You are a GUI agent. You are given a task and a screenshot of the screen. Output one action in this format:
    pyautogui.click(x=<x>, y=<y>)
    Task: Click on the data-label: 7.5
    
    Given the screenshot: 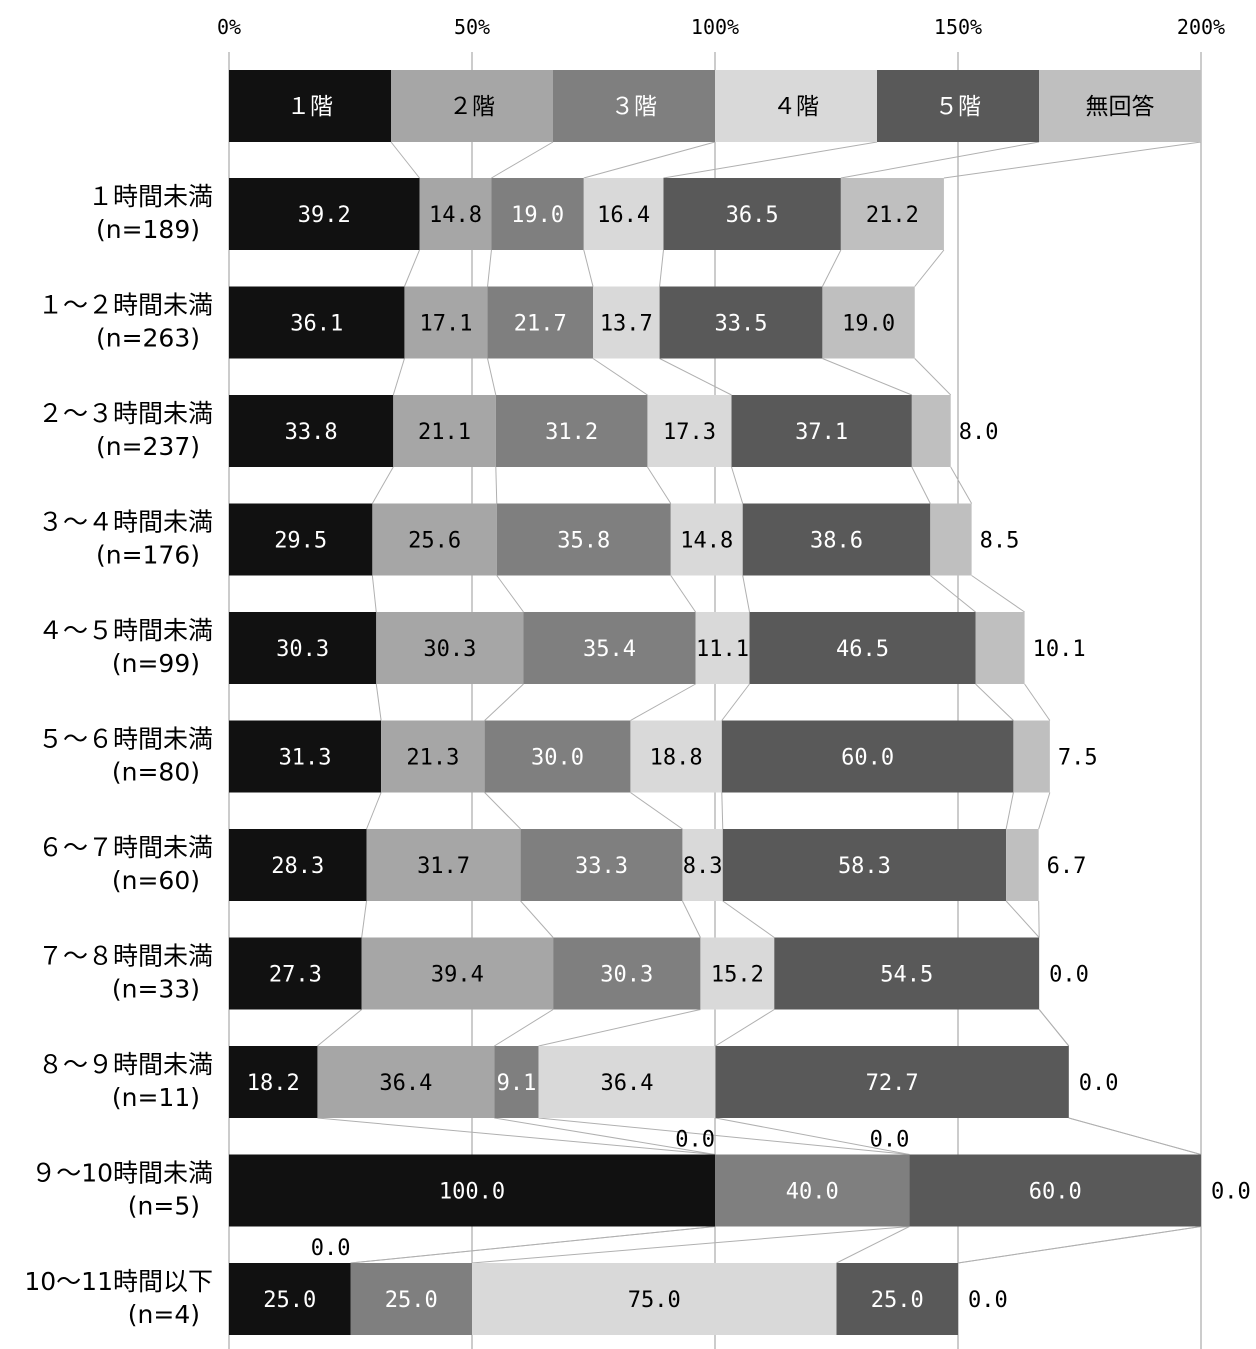 What is the action you would take?
    pyautogui.click(x=1078, y=758)
    